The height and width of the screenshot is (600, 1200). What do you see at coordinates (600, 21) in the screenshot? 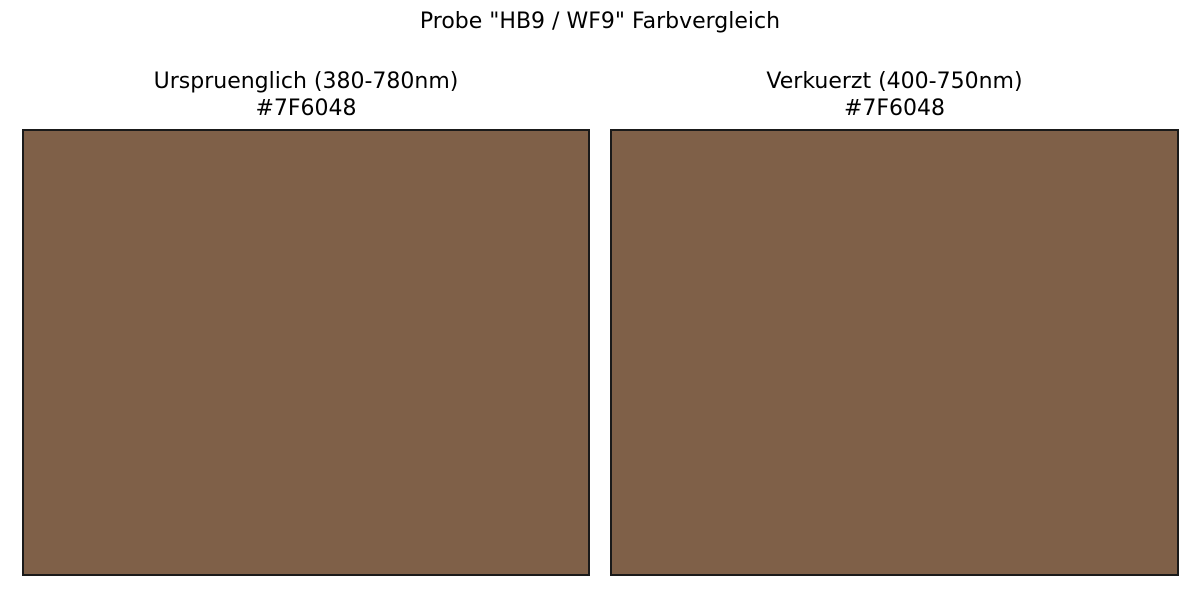
I see `figure-title: Probe "HB9 / WF9" Farbvergleich` at bounding box center [600, 21].